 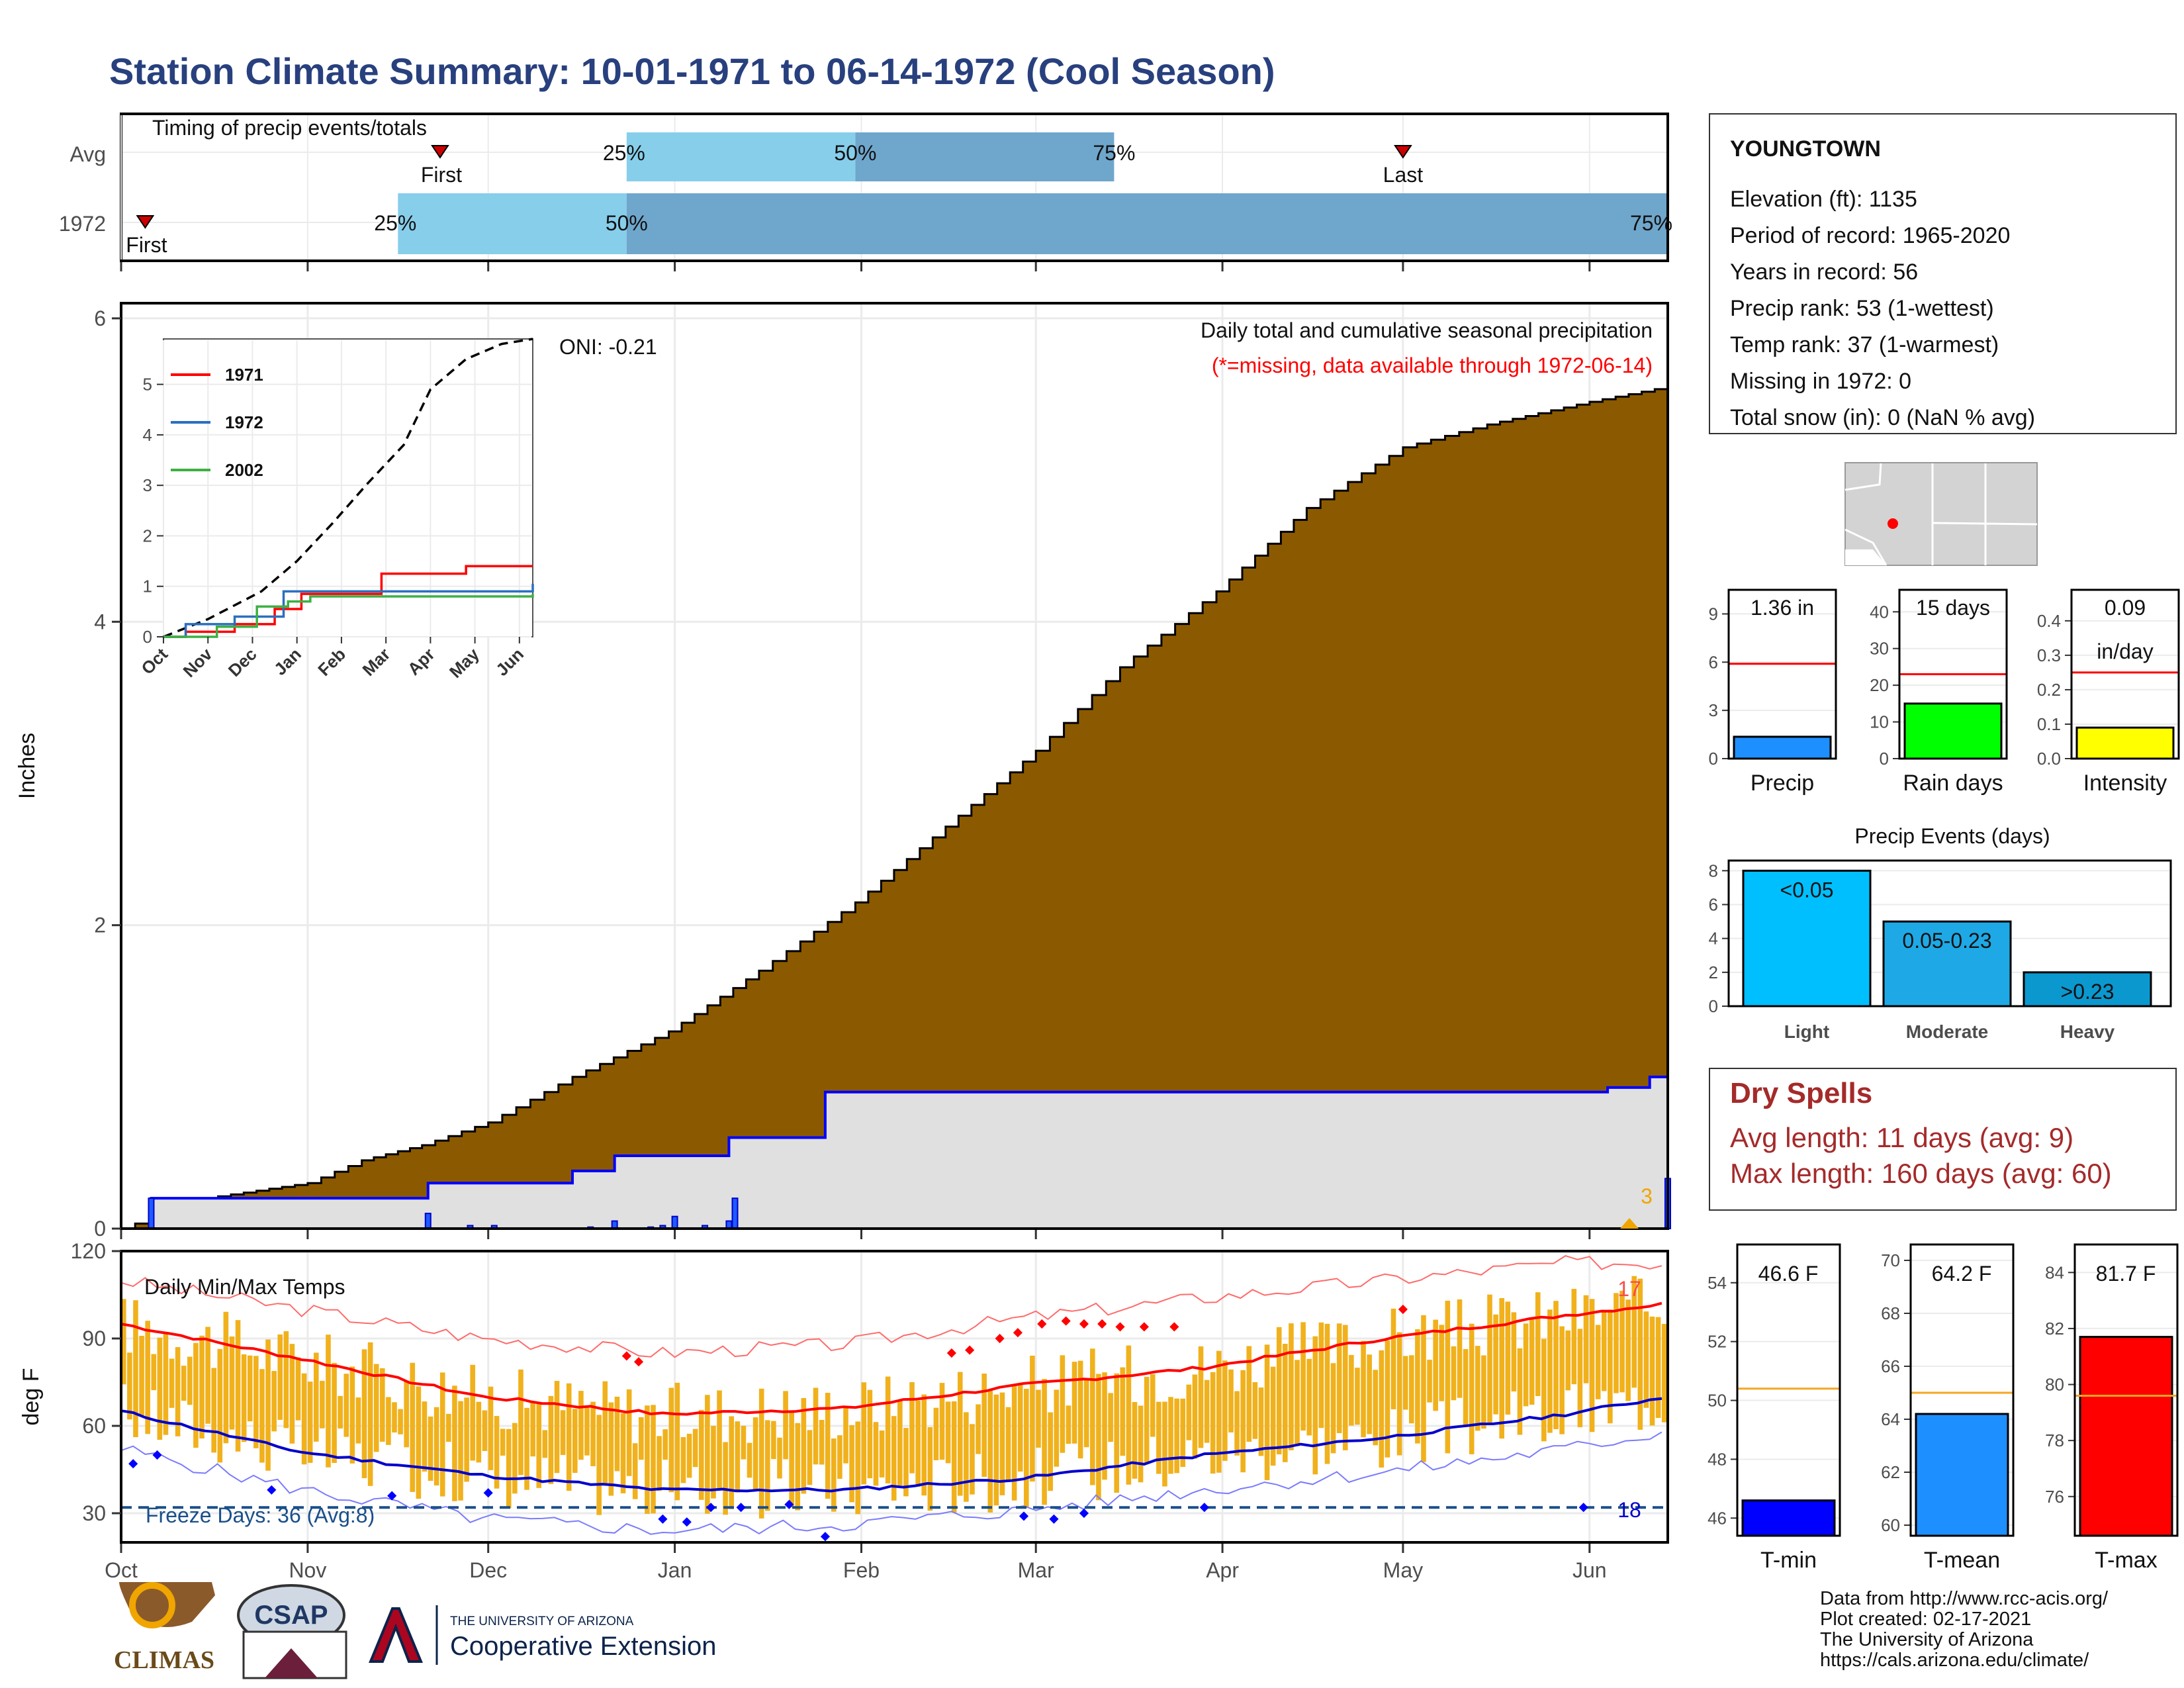 What do you see at coordinates (1880, 649) in the screenshot?
I see `precip-total-y-tick-label: 30` at bounding box center [1880, 649].